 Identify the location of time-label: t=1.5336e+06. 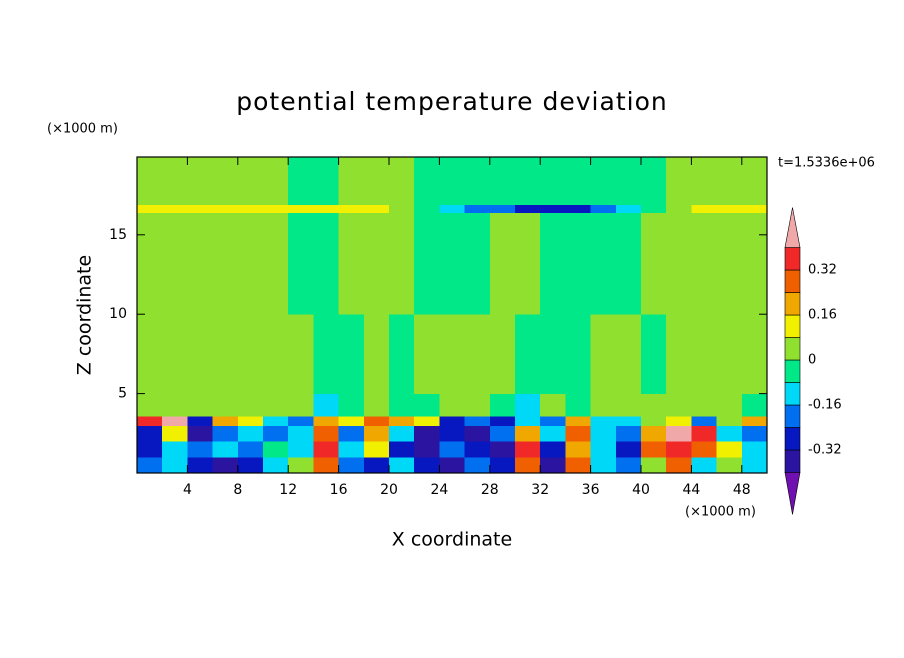
(826, 163).